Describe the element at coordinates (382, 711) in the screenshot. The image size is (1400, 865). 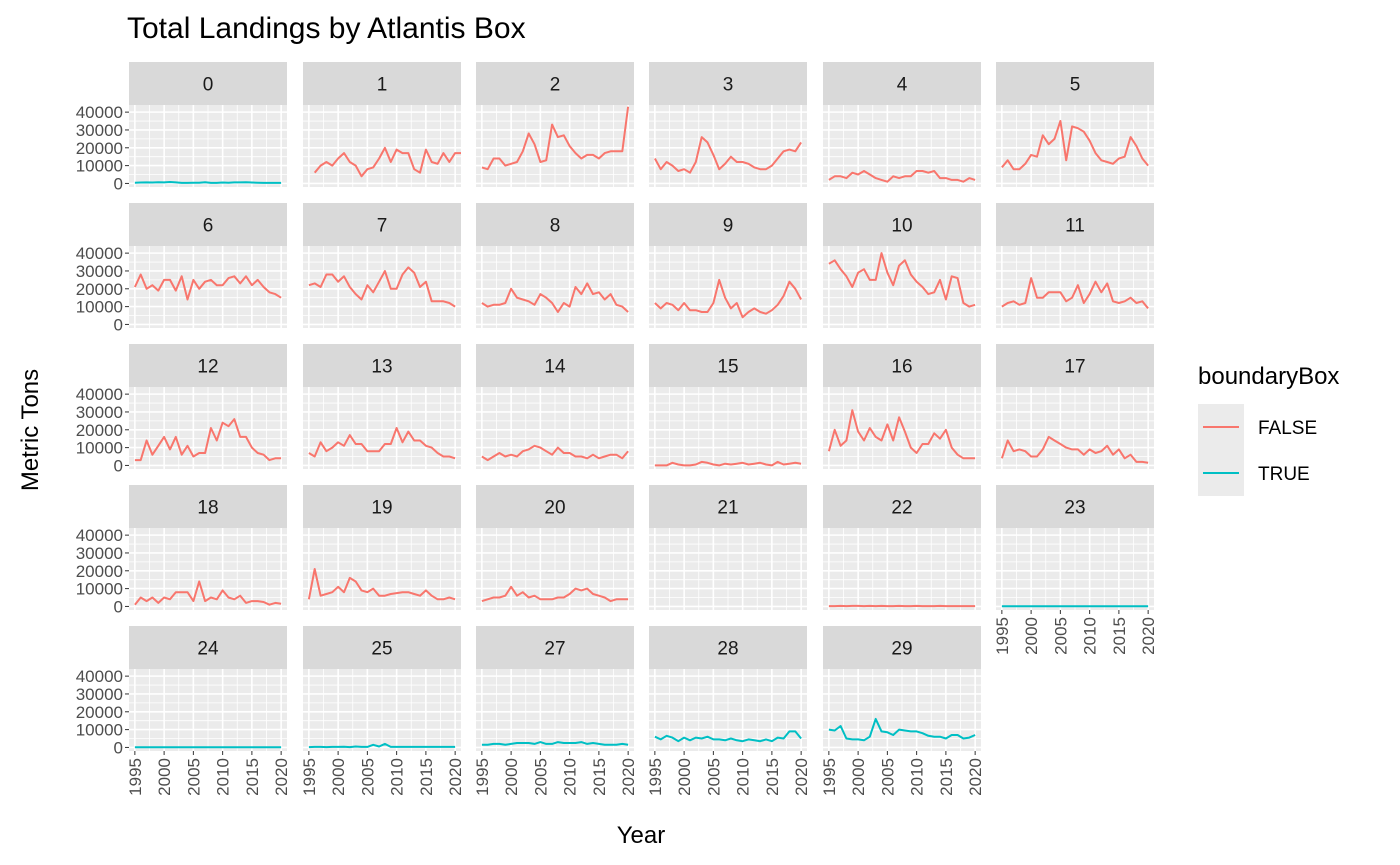
I see `facet-panel-25: 25 1995 2000 2005 2010 2015 2020` at that location.